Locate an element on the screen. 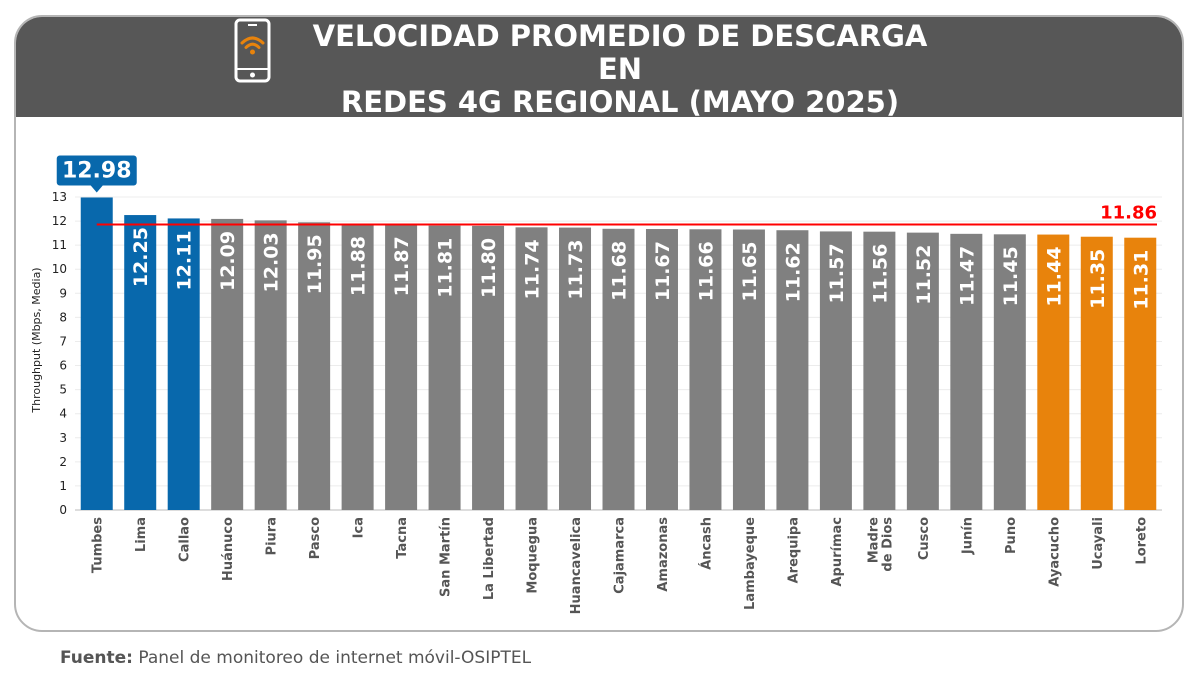  bar-Huánuco is located at coordinates (227, 364).